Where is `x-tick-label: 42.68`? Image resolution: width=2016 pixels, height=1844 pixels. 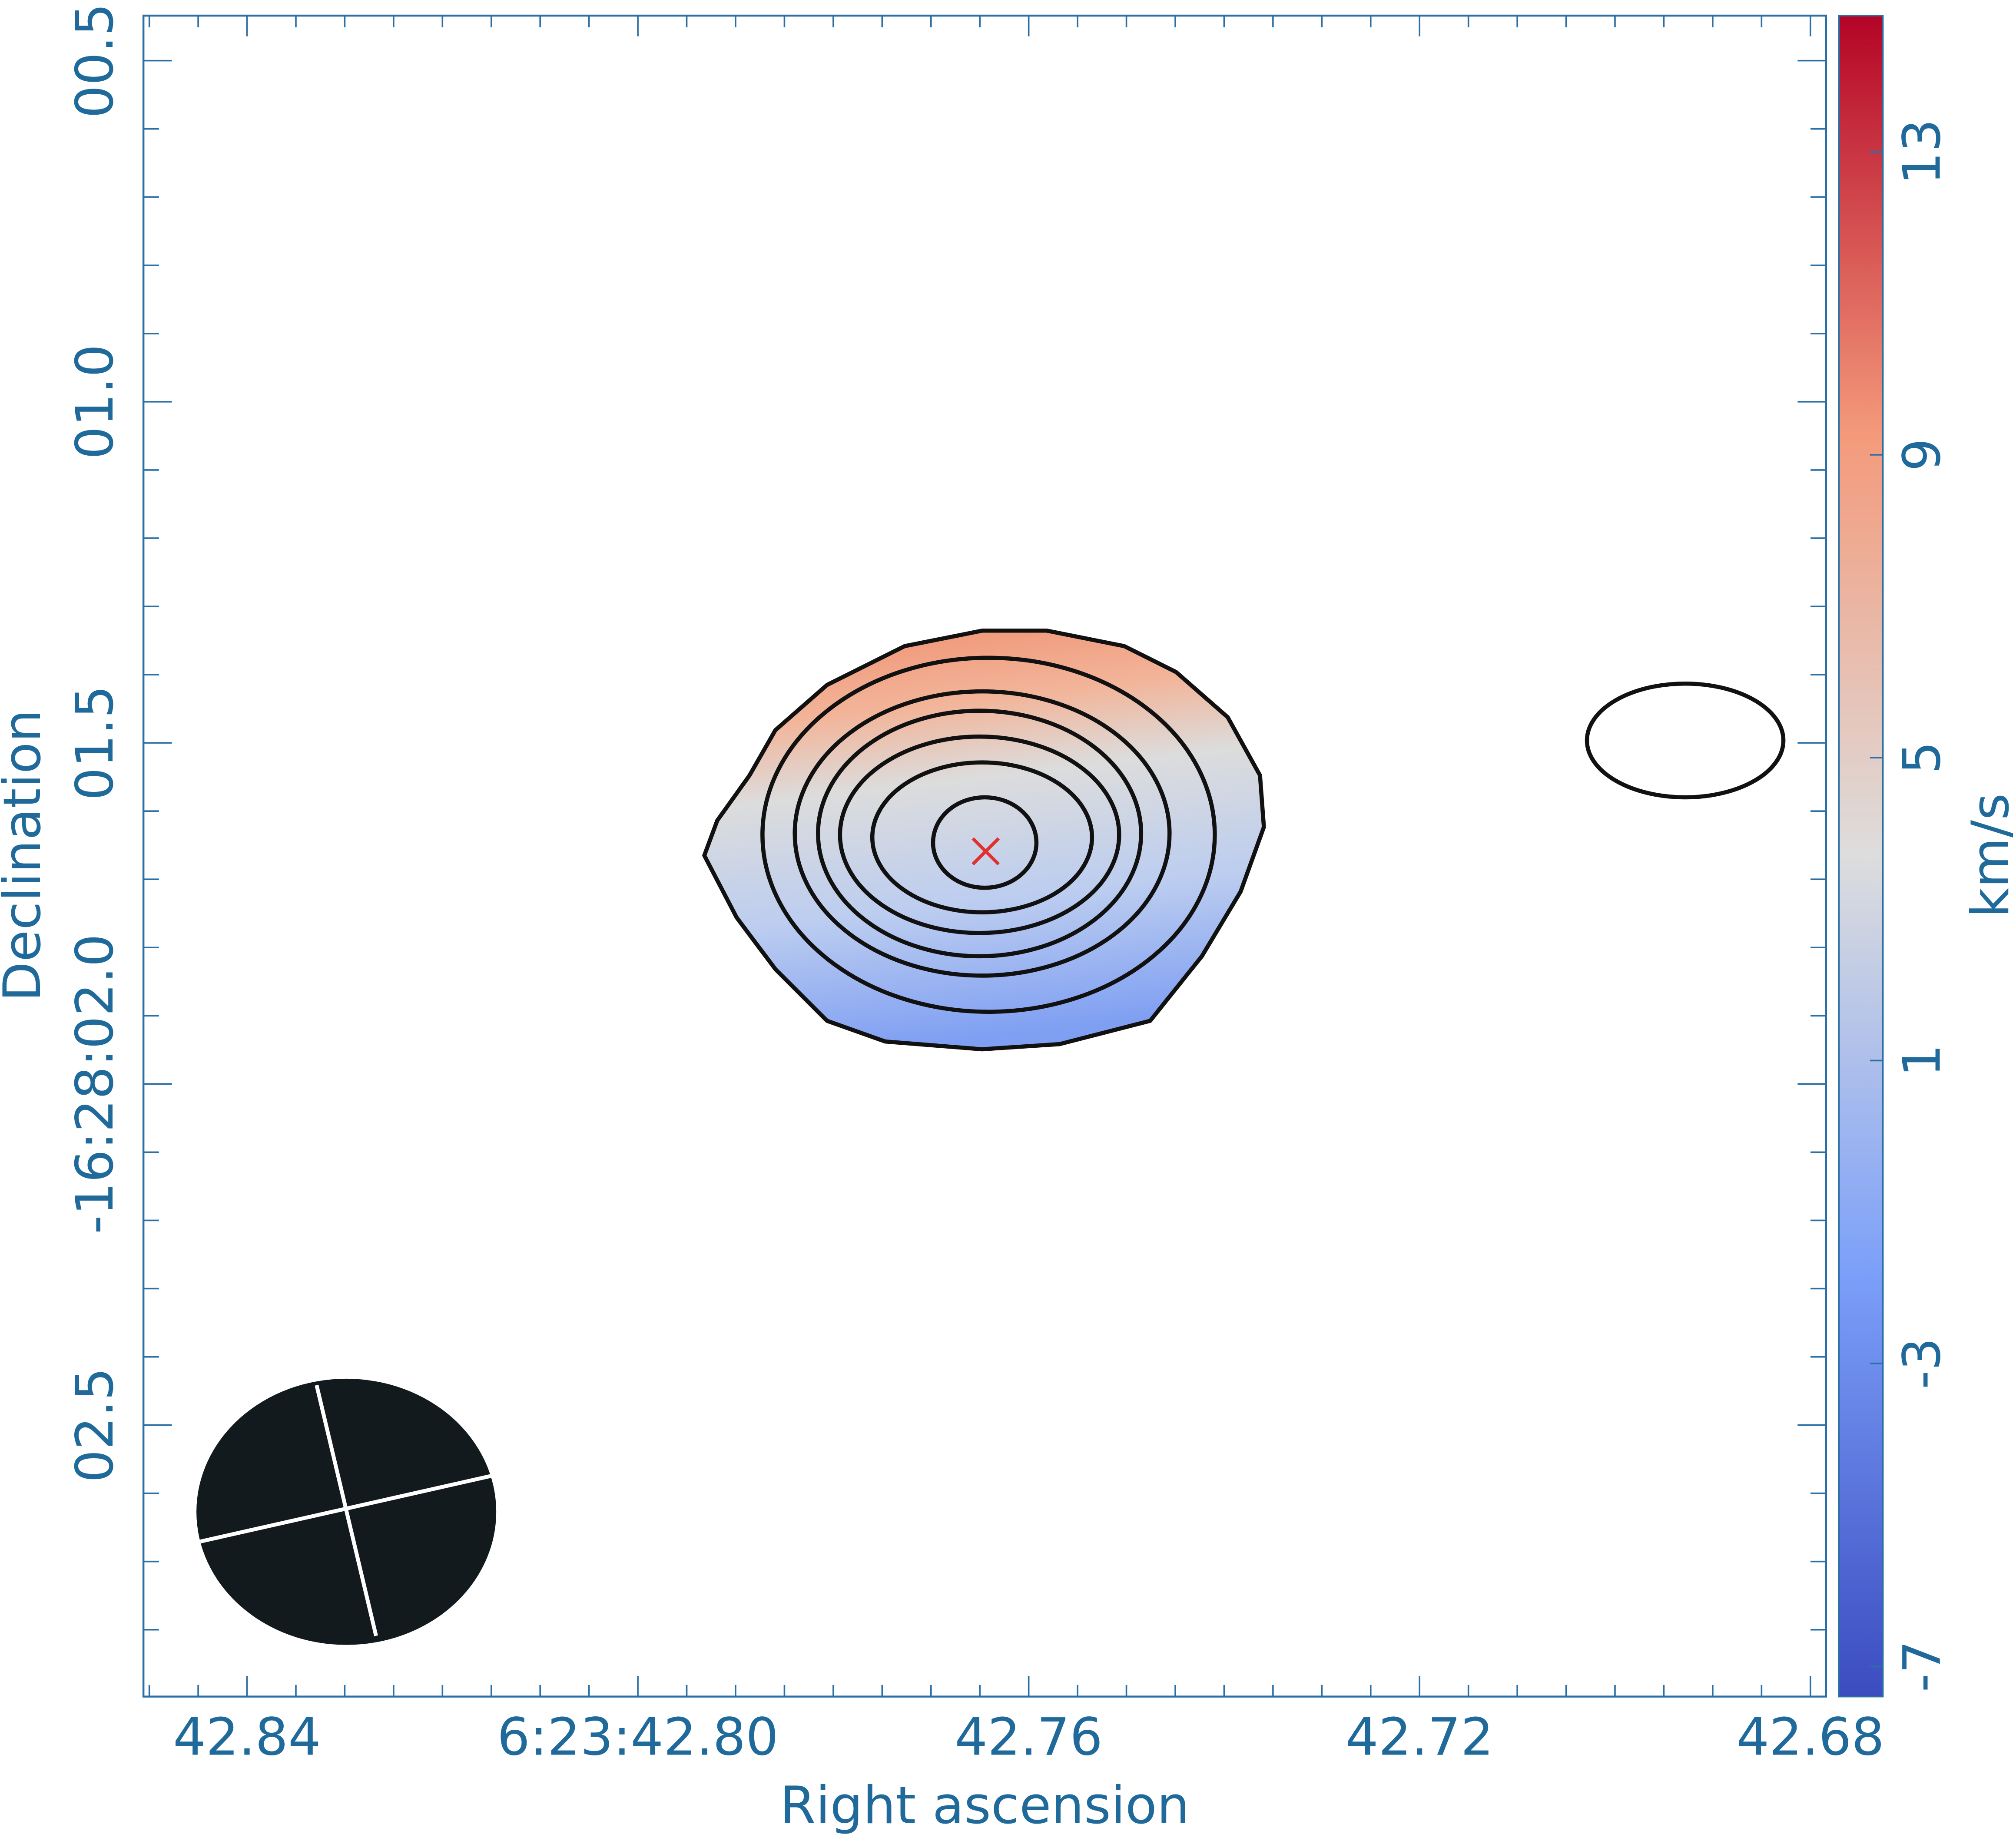
x-tick-label: 42.68 is located at coordinates (1810, 1737).